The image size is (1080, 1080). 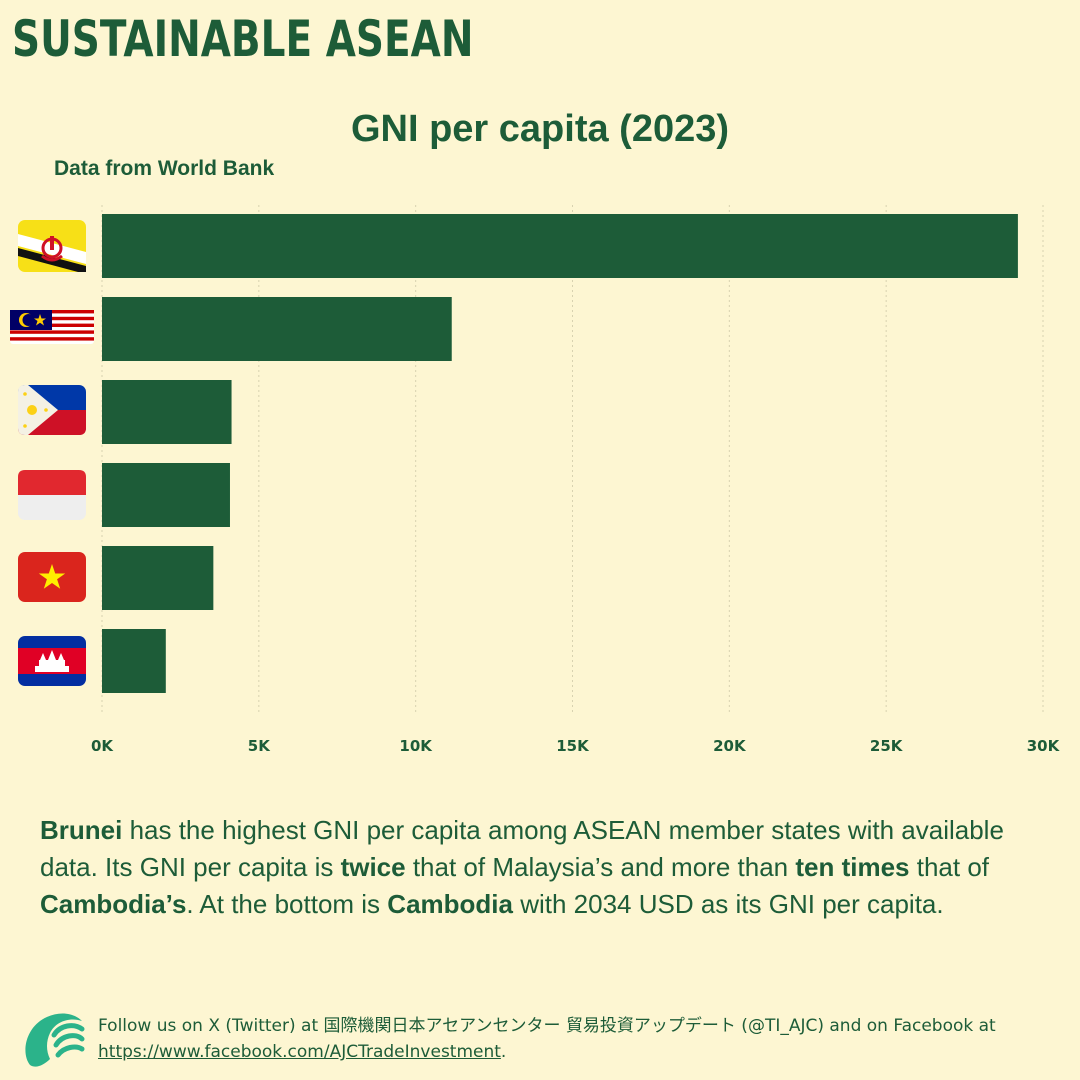 What do you see at coordinates (102, 746) in the screenshot?
I see `x-tick-label: 0K` at bounding box center [102, 746].